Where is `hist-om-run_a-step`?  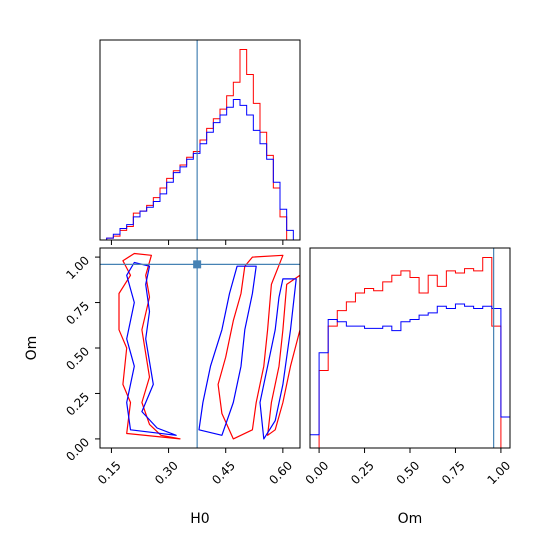 hist-om-run_a-step is located at coordinates (410, 353).